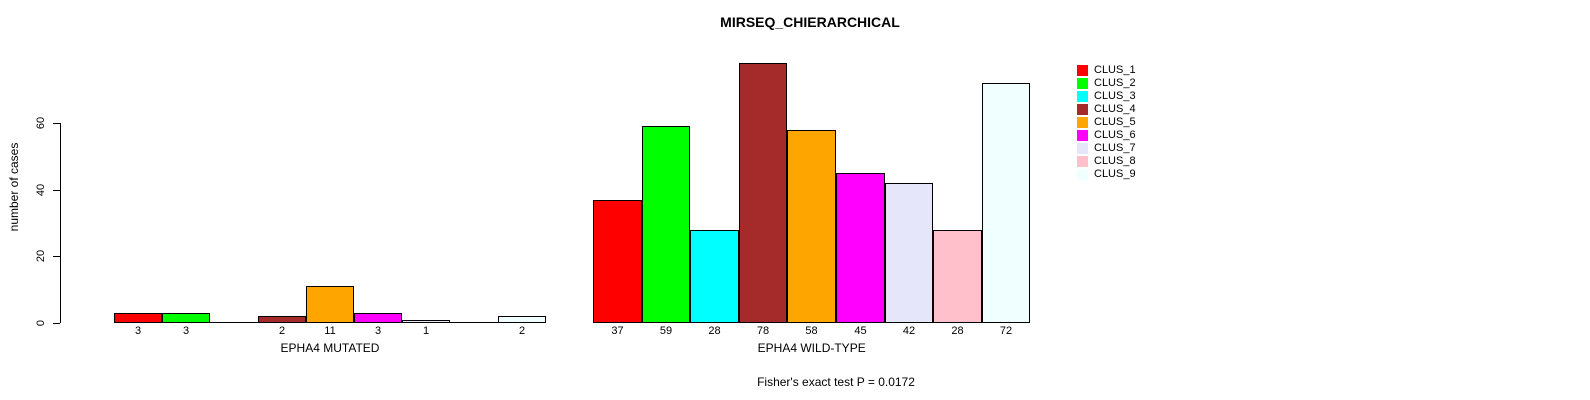 The image size is (1590, 400). I want to click on fisher-test-annotation: Fisher's exact test P = 0.0172, so click(836, 382).